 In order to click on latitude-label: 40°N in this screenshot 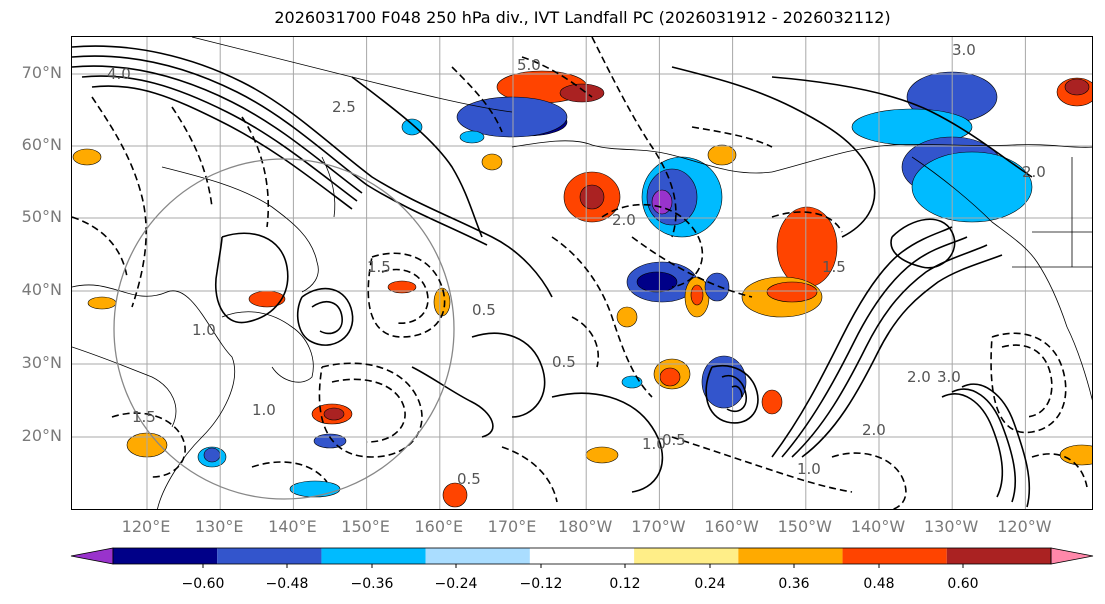, I will do `click(41, 289)`.